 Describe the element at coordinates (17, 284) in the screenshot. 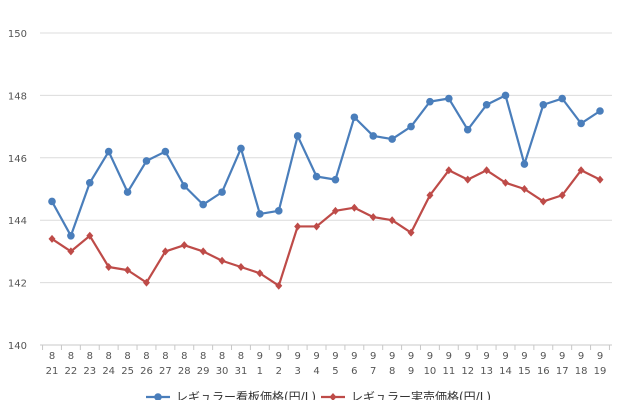

I see `y-tick-label: 142` at that location.